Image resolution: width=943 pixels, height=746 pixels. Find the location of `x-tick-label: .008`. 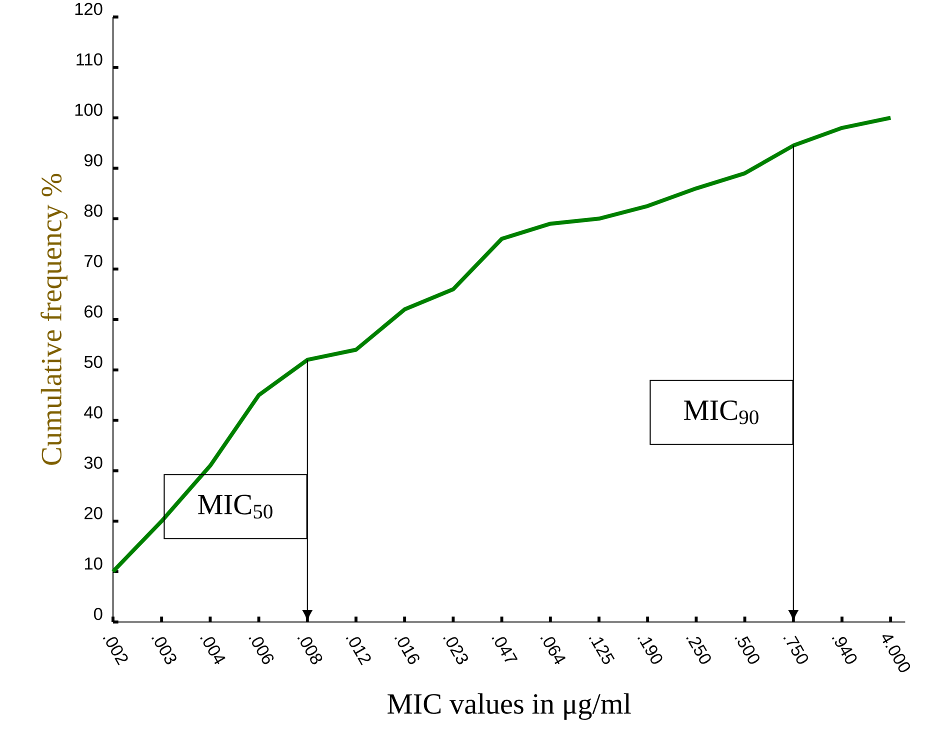

x-tick-label: .008 is located at coordinates (309, 650).